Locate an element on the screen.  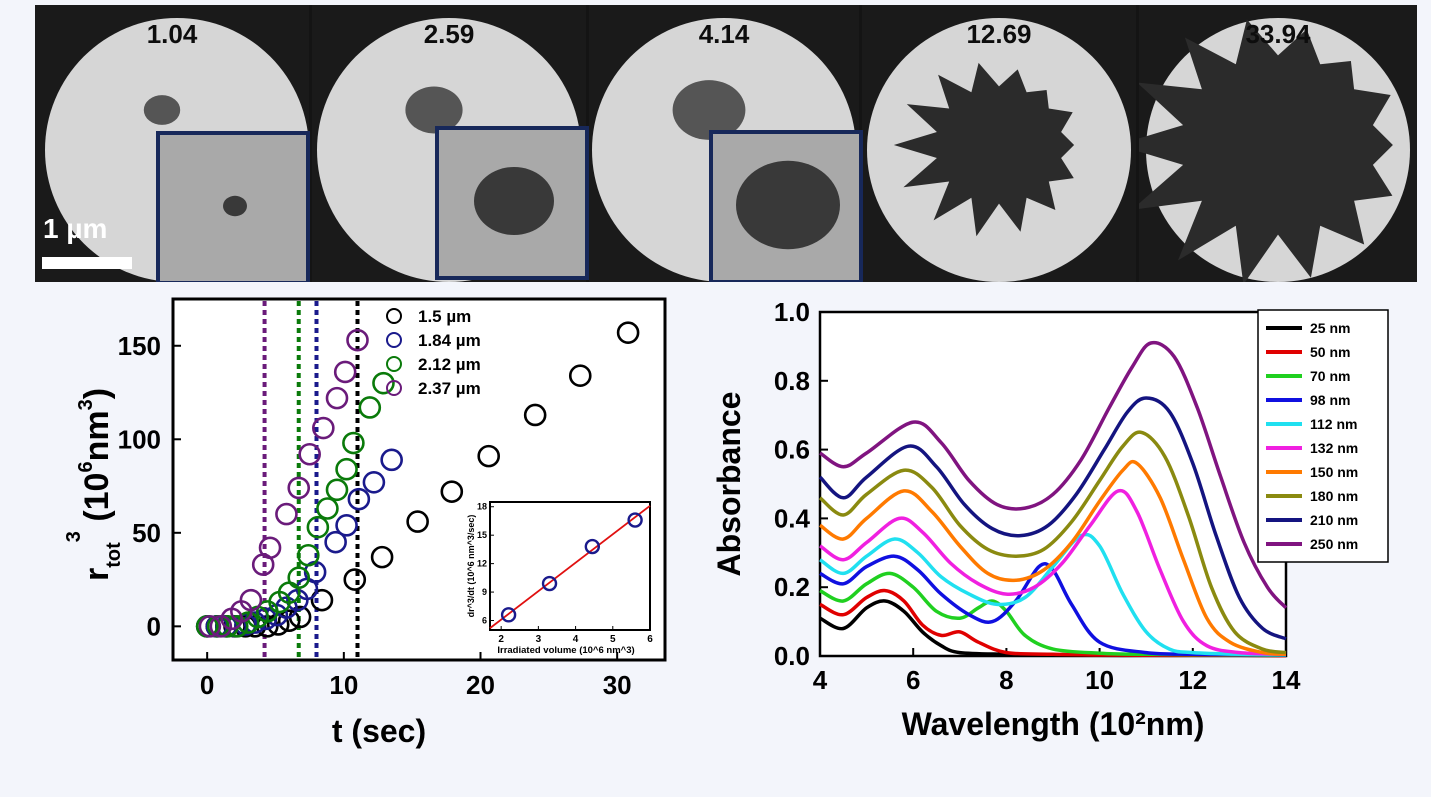
legend-label: 2.37 µm is located at coordinates (449, 388).